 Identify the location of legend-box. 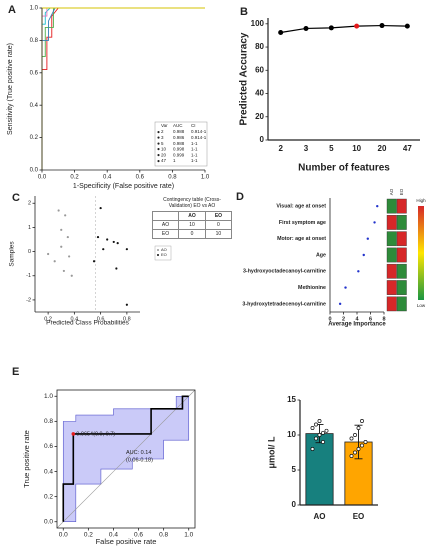
(181, 144).